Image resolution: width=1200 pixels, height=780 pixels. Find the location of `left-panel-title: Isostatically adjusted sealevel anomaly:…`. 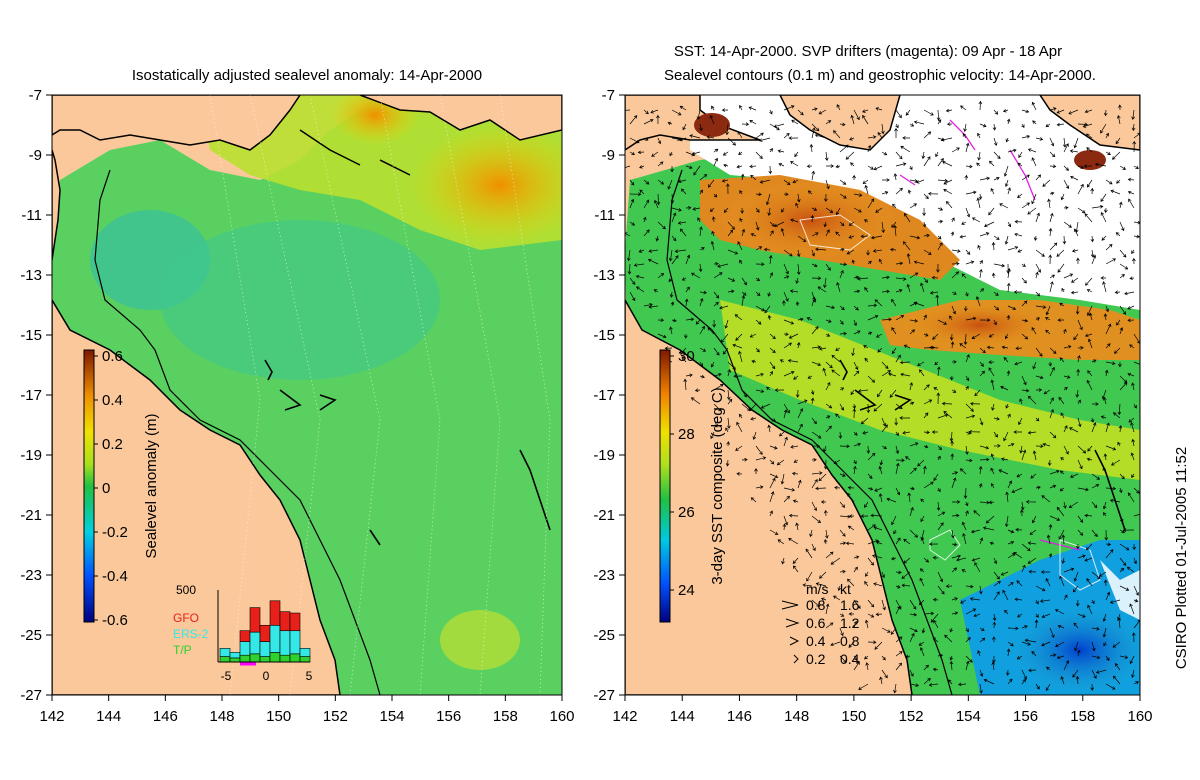

left-panel-title: Isostatically adjusted sealevel anomaly:… is located at coordinates (307, 75).